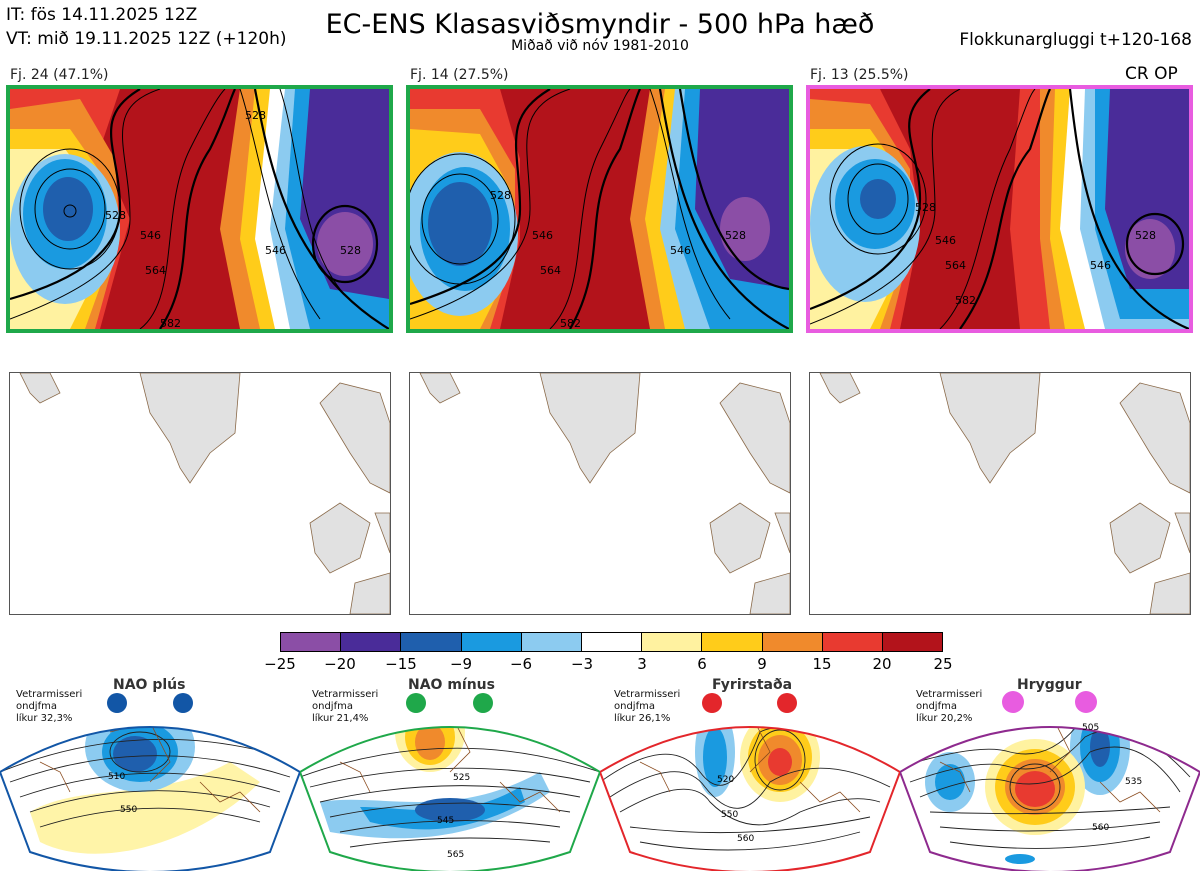 The width and height of the screenshot is (1200, 871). I want to click on colorbar-tick: −6, so click(521, 664).